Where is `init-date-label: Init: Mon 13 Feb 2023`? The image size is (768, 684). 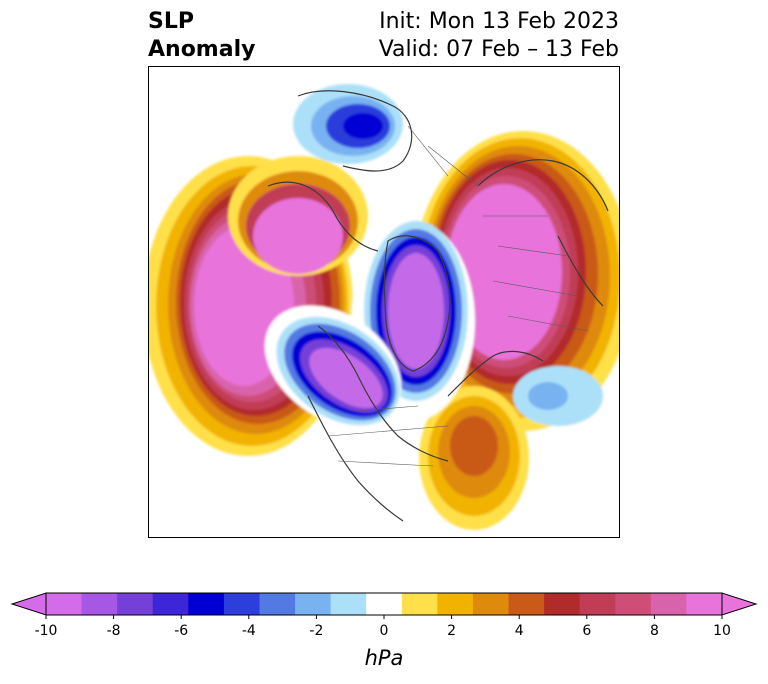
init-date-label: Init: Mon 13 Feb 2023 is located at coordinates (499, 21).